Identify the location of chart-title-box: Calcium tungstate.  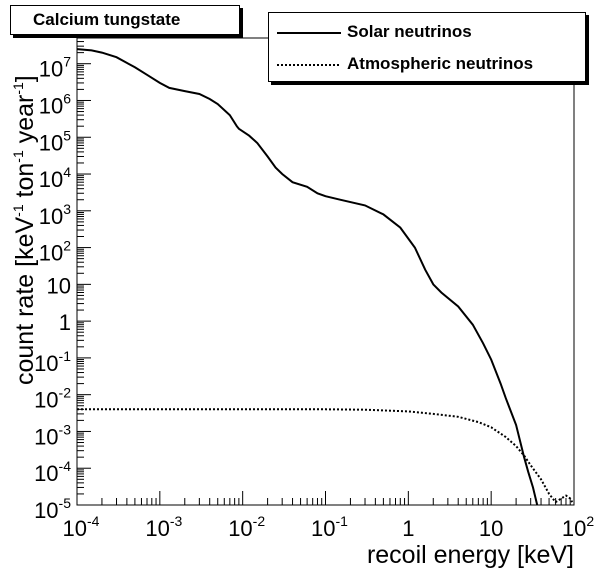
(125, 20).